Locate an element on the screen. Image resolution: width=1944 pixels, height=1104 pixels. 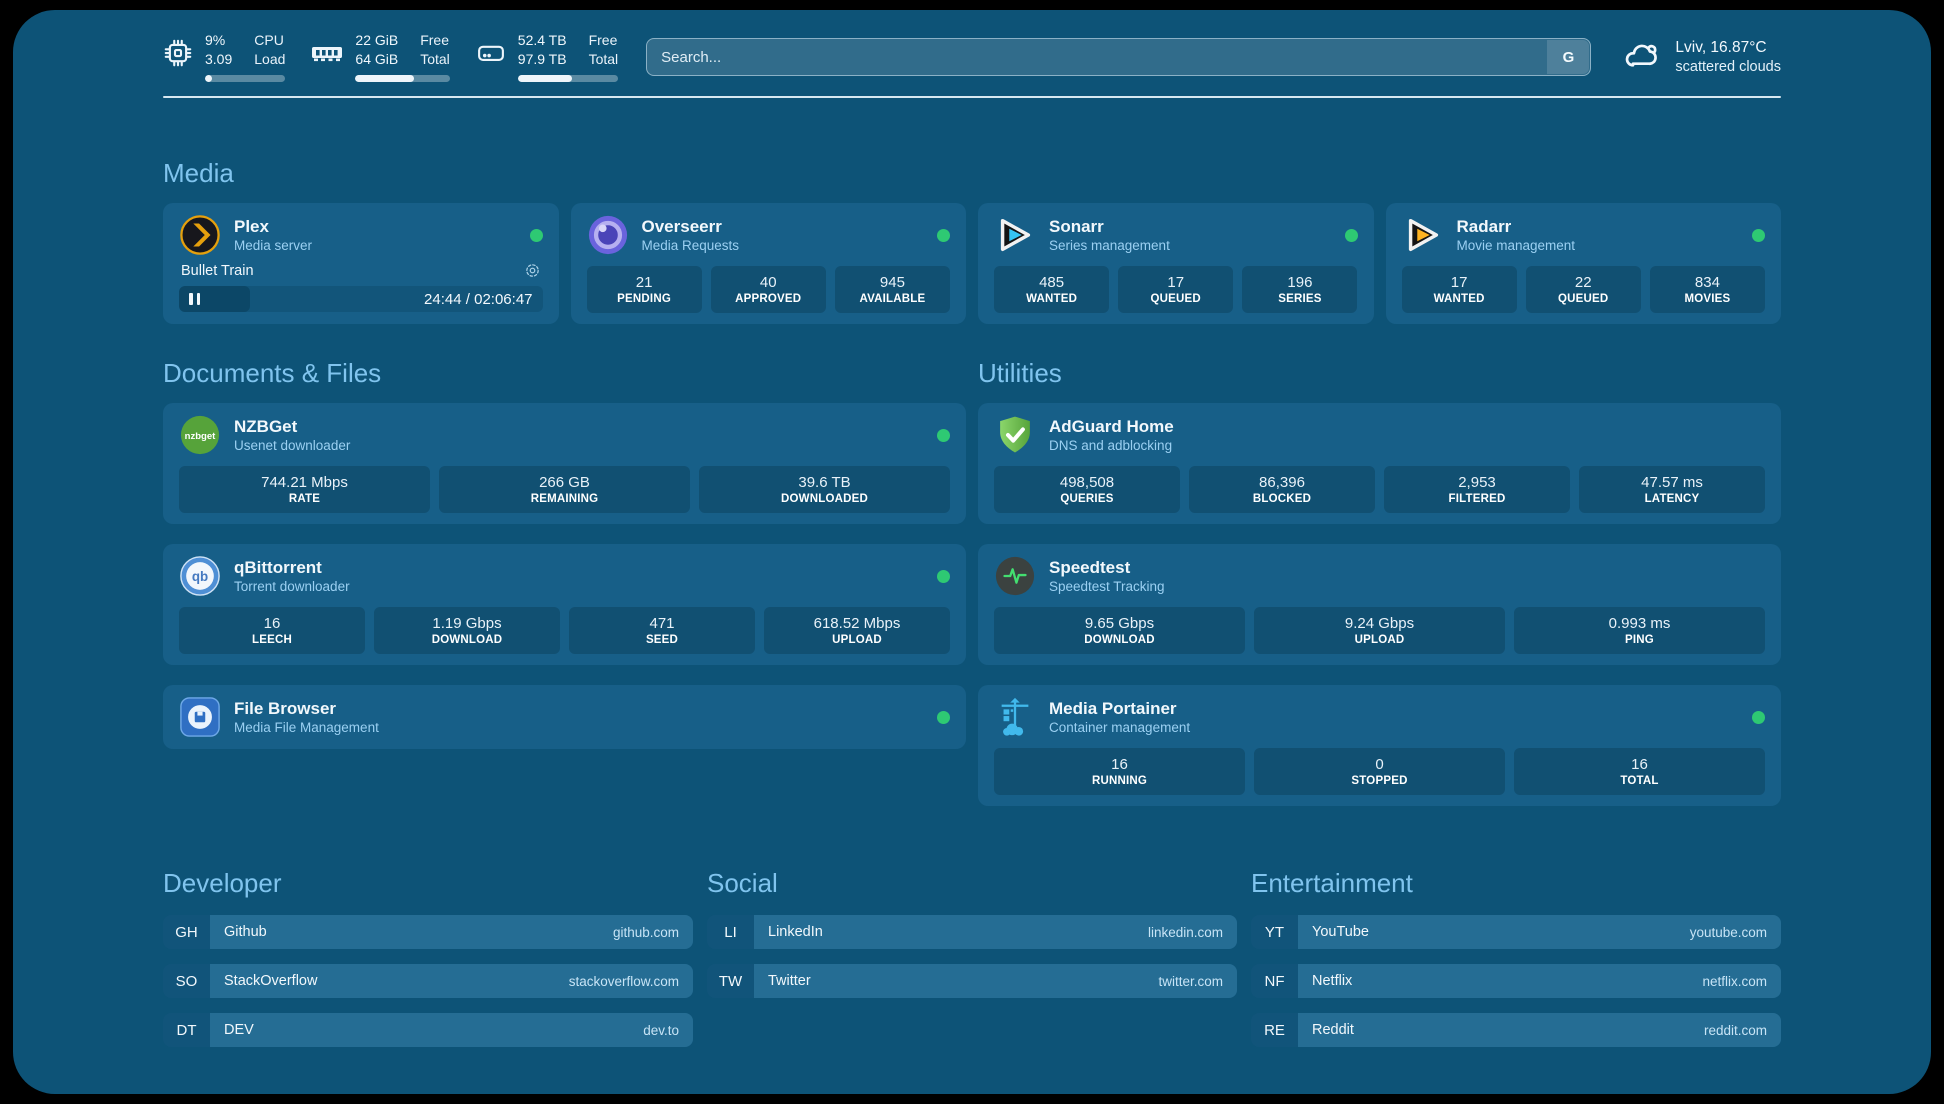
stat-tile: 834 MOVIES is located at coordinates (1707, 289).